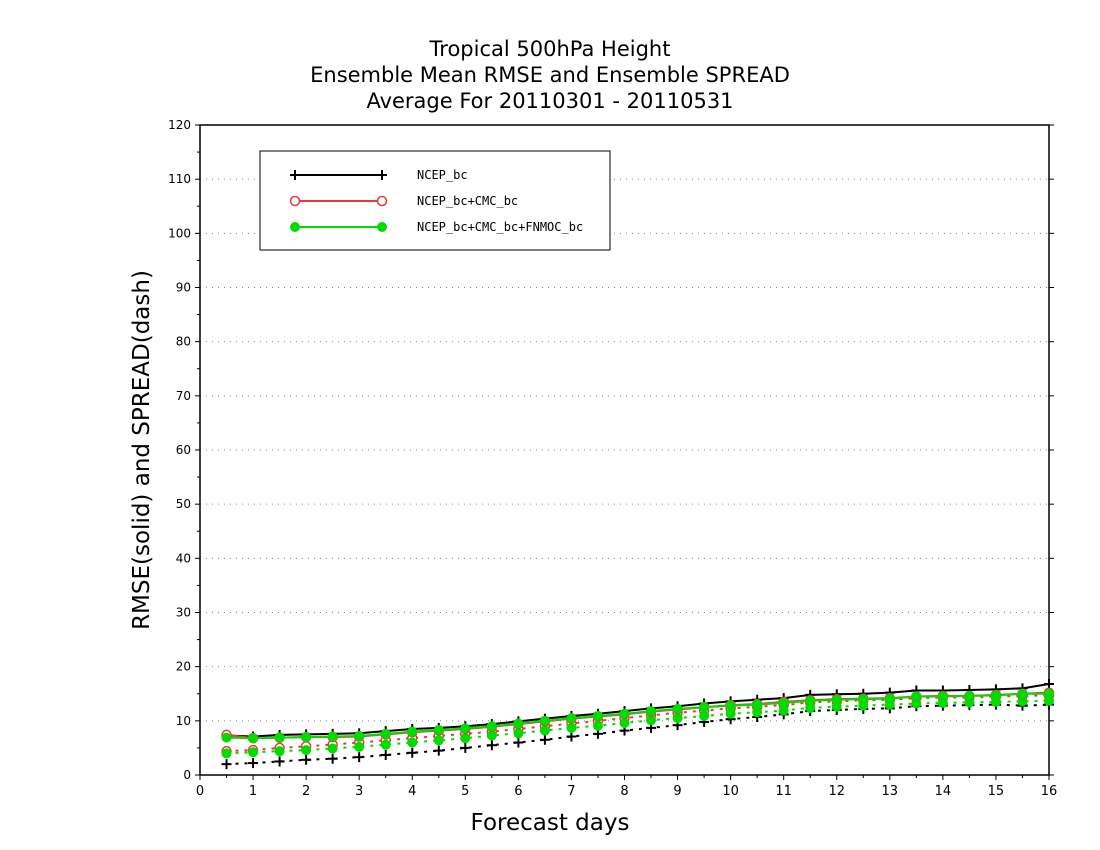  What do you see at coordinates (943, 791) in the screenshot?
I see `x-tick-label: 14` at bounding box center [943, 791].